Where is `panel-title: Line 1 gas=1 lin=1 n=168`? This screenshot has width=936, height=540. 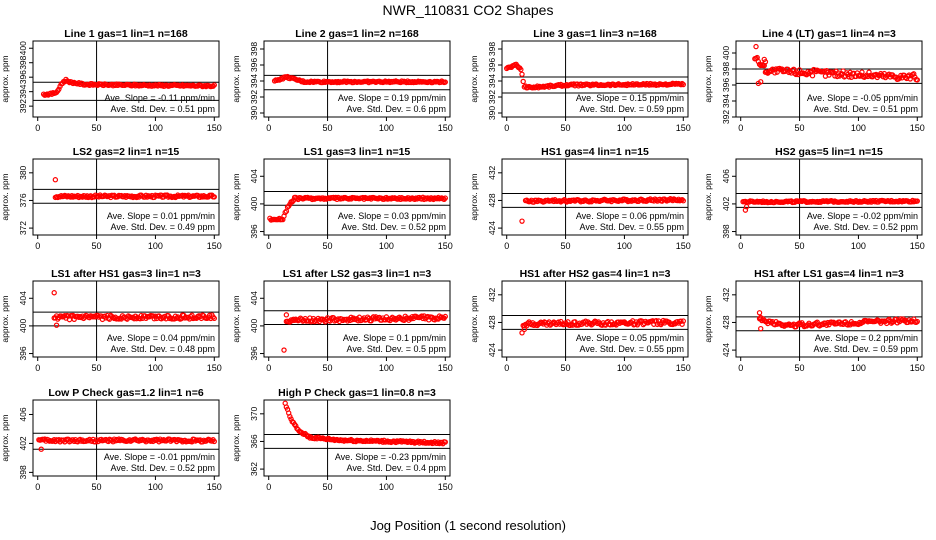
panel-title: Line 1 gas=1 lin=1 n=168 is located at coordinates (126, 34).